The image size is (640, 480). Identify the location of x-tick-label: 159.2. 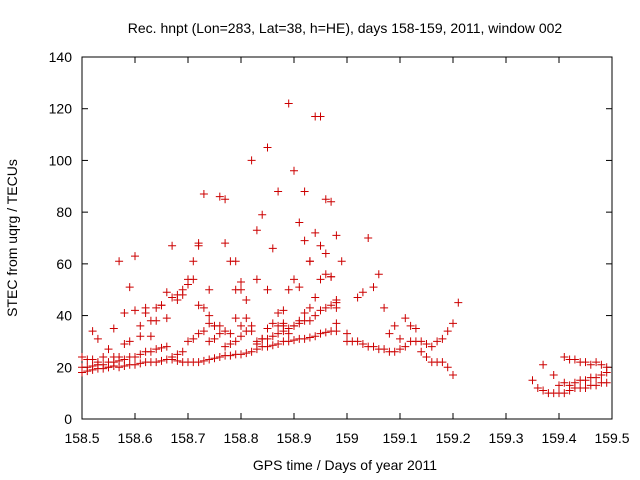
(452, 438).